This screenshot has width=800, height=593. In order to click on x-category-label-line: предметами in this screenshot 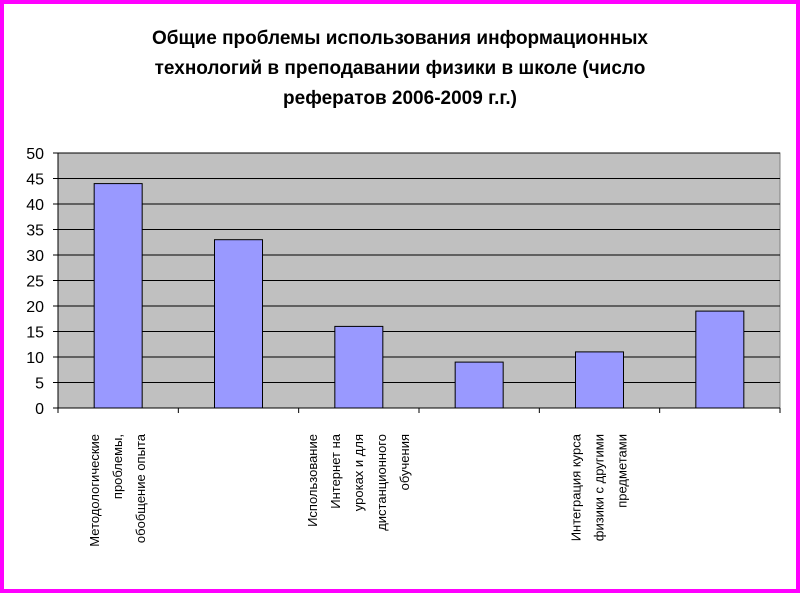, I will do `click(622, 471)`.